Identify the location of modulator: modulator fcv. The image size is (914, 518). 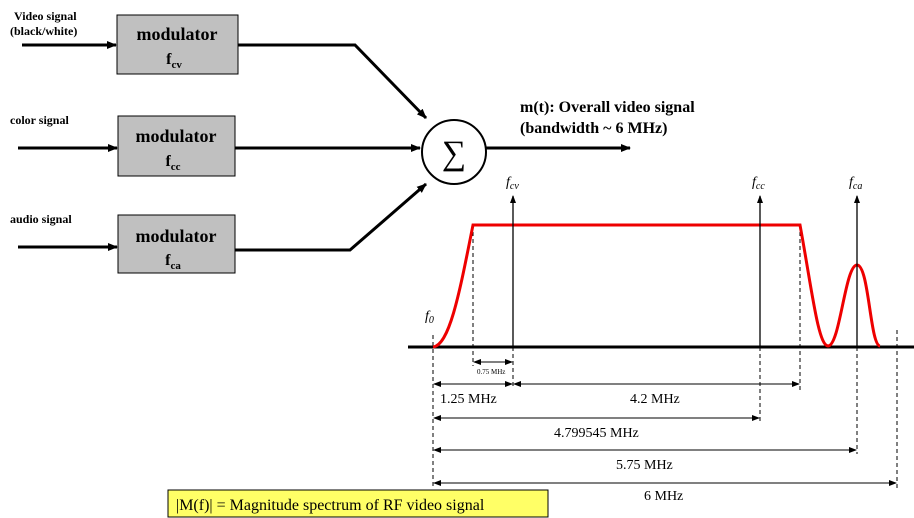
(177, 44).